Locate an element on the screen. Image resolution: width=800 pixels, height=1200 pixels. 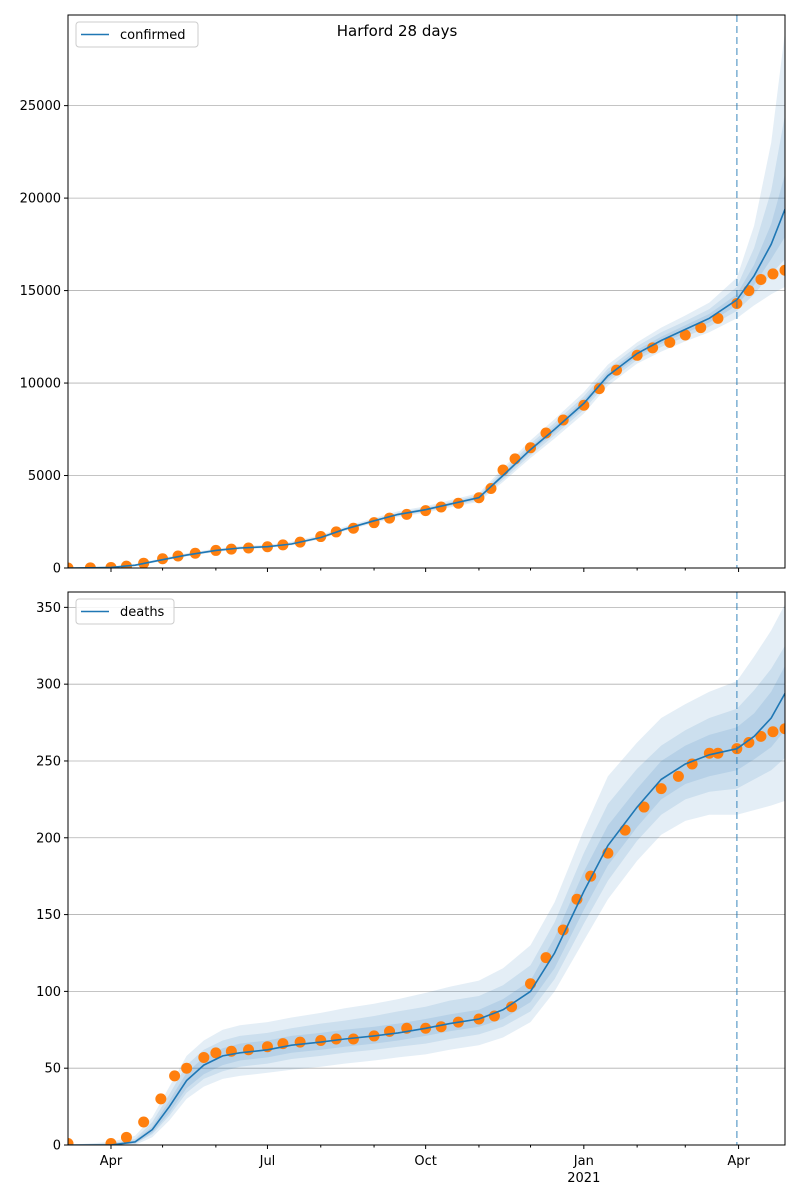
y-tick-label: 5000 is located at coordinates (44, 476).